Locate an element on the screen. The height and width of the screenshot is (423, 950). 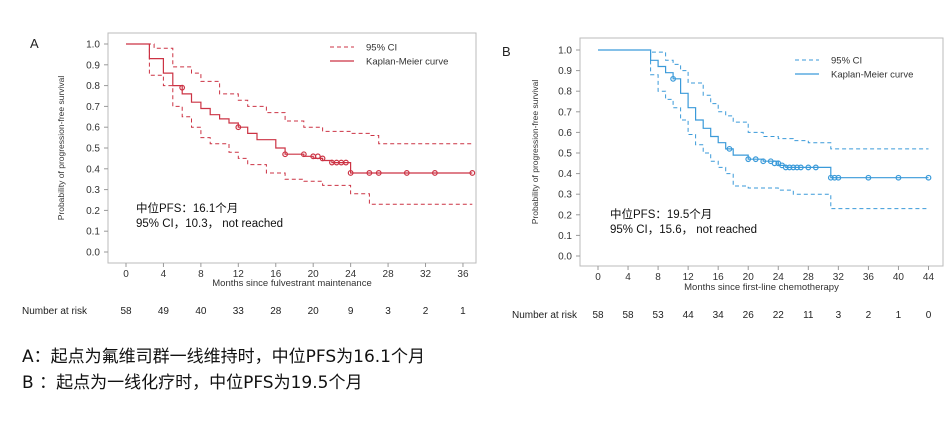
risk-count: 53 is located at coordinates (659, 315).